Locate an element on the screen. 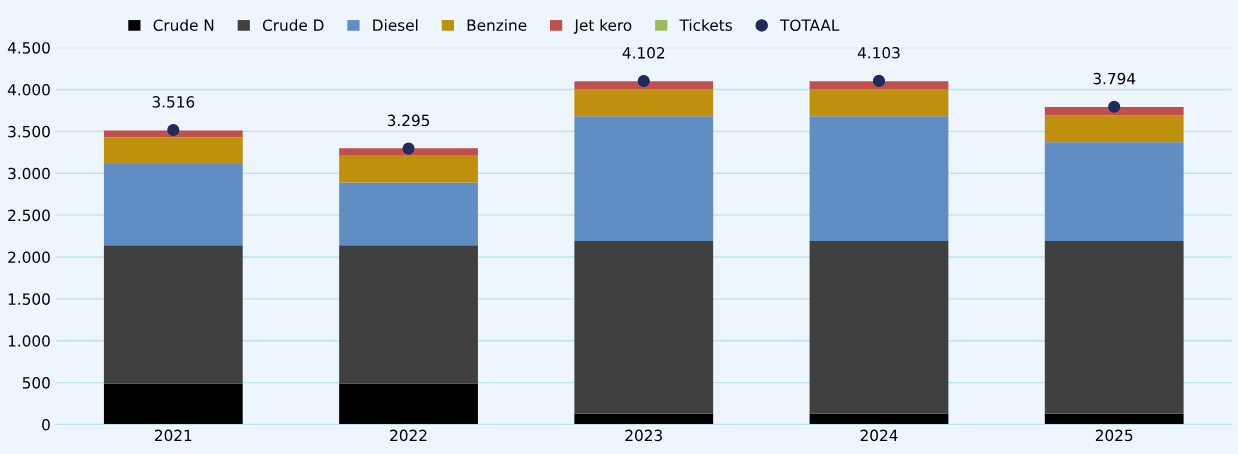 The width and height of the screenshot is (1238, 454). legend-label: TOTAAL is located at coordinates (809, 25).